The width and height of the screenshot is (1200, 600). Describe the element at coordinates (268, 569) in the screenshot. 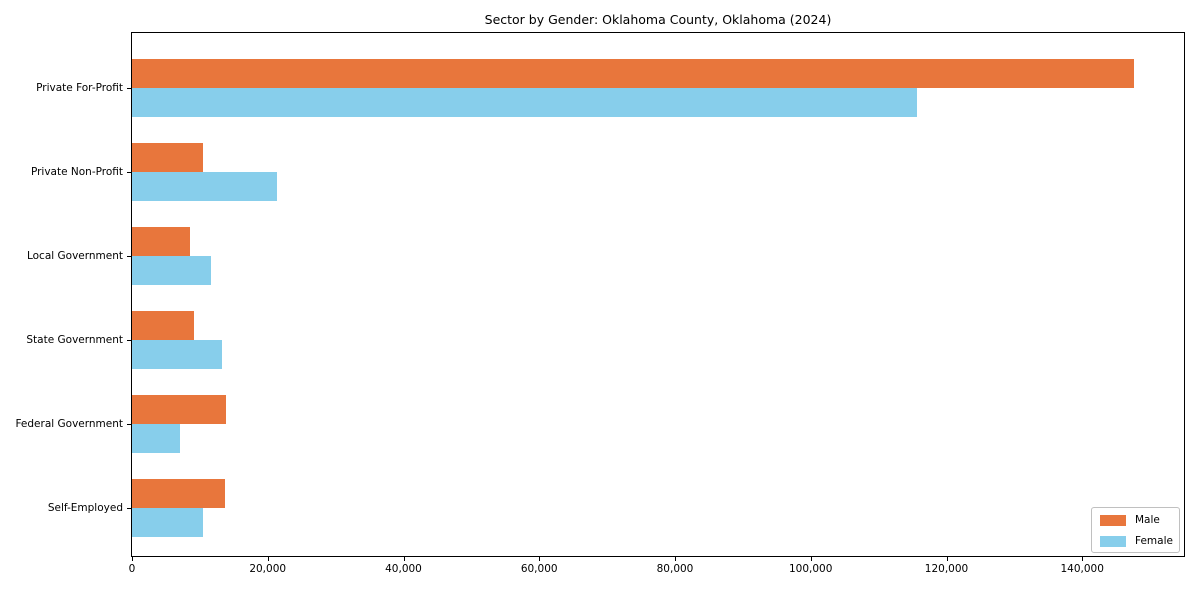

I see `x-axis-label-1: 20,000` at that location.